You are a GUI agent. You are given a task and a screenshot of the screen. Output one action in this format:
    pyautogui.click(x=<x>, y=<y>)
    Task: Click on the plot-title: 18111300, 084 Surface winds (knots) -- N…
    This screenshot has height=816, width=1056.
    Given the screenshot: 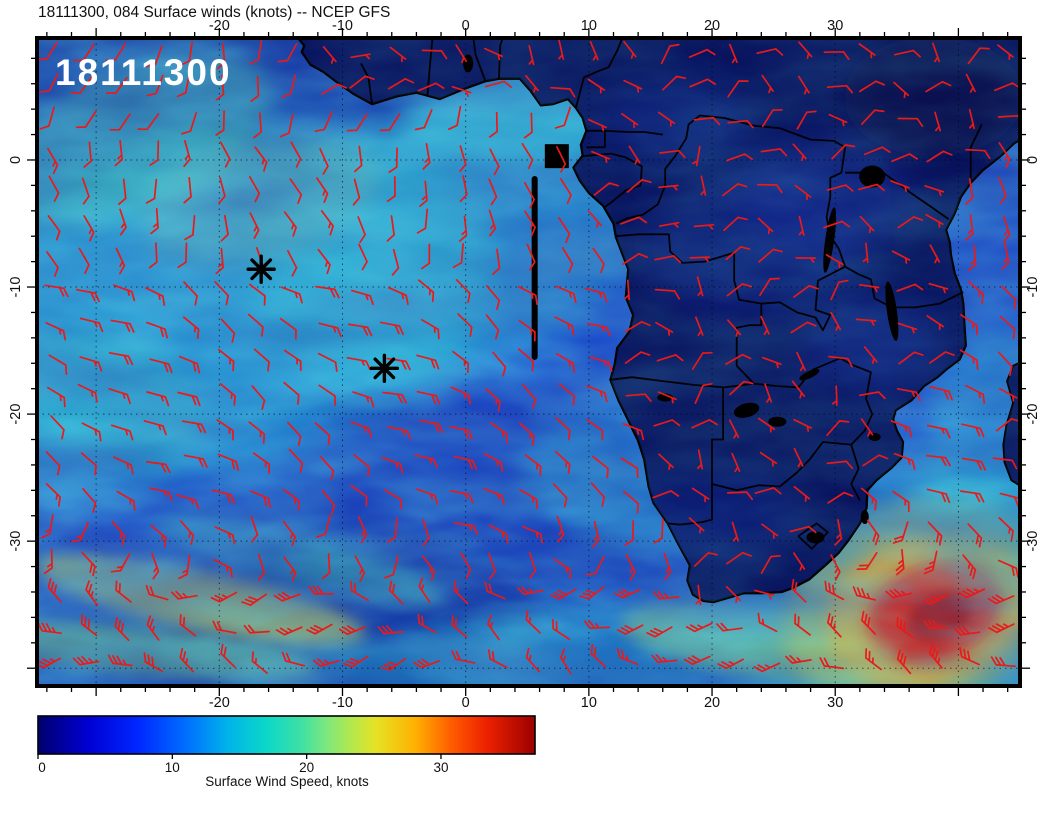 What is the action you would take?
    pyautogui.click(x=214, y=12)
    